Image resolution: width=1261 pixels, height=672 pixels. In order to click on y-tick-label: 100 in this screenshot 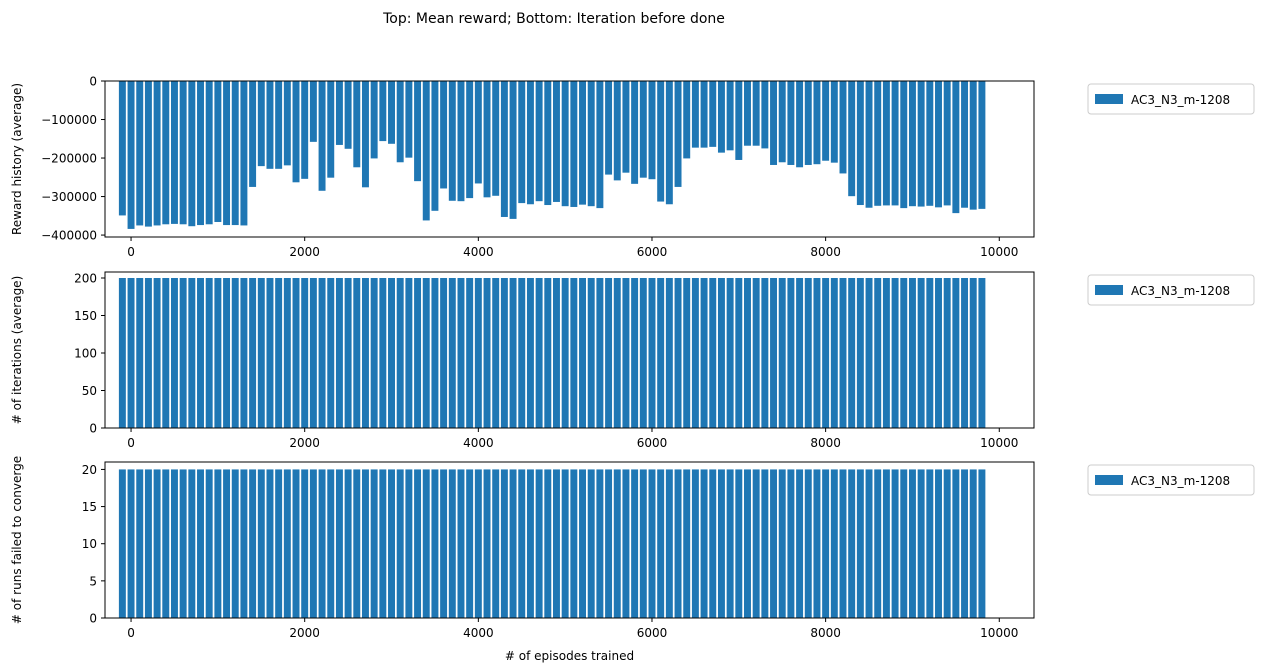, I will do `click(85, 354)`.